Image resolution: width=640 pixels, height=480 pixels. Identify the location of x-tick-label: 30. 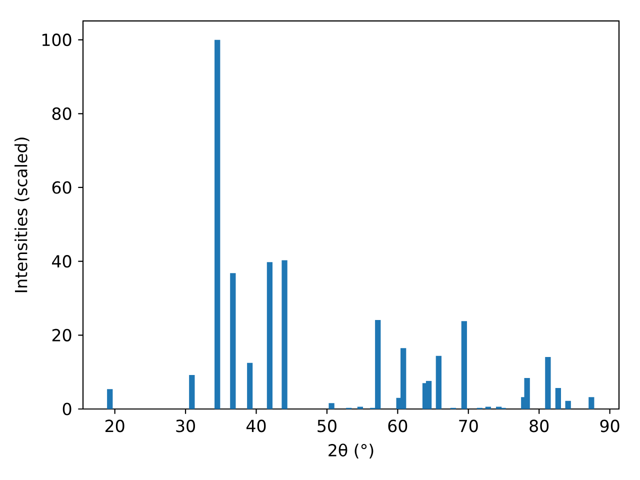
(185, 426).